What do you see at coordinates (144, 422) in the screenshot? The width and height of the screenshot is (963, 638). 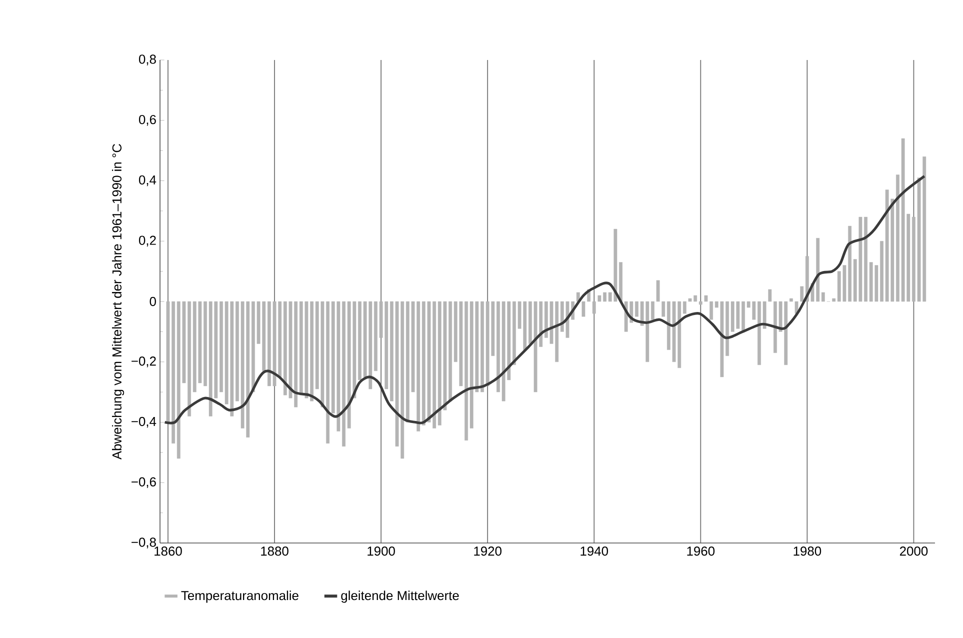 I see `y-tick-label: −0,4` at bounding box center [144, 422].